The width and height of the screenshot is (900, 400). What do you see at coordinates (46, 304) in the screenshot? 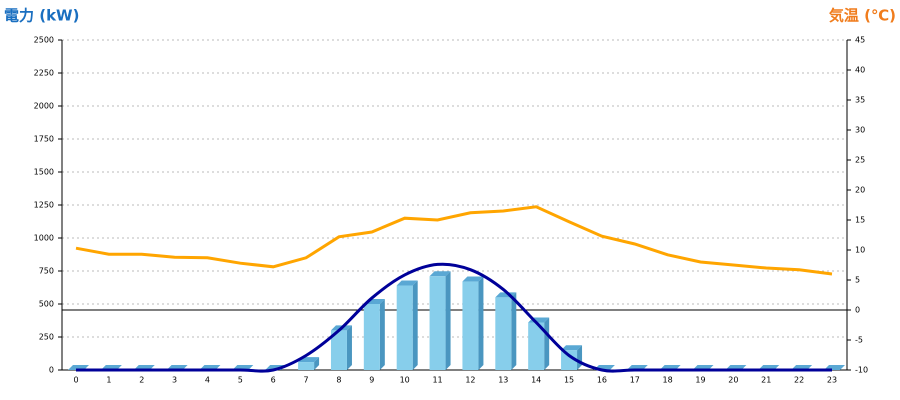
I see `y-tick-label: 500` at bounding box center [46, 304].